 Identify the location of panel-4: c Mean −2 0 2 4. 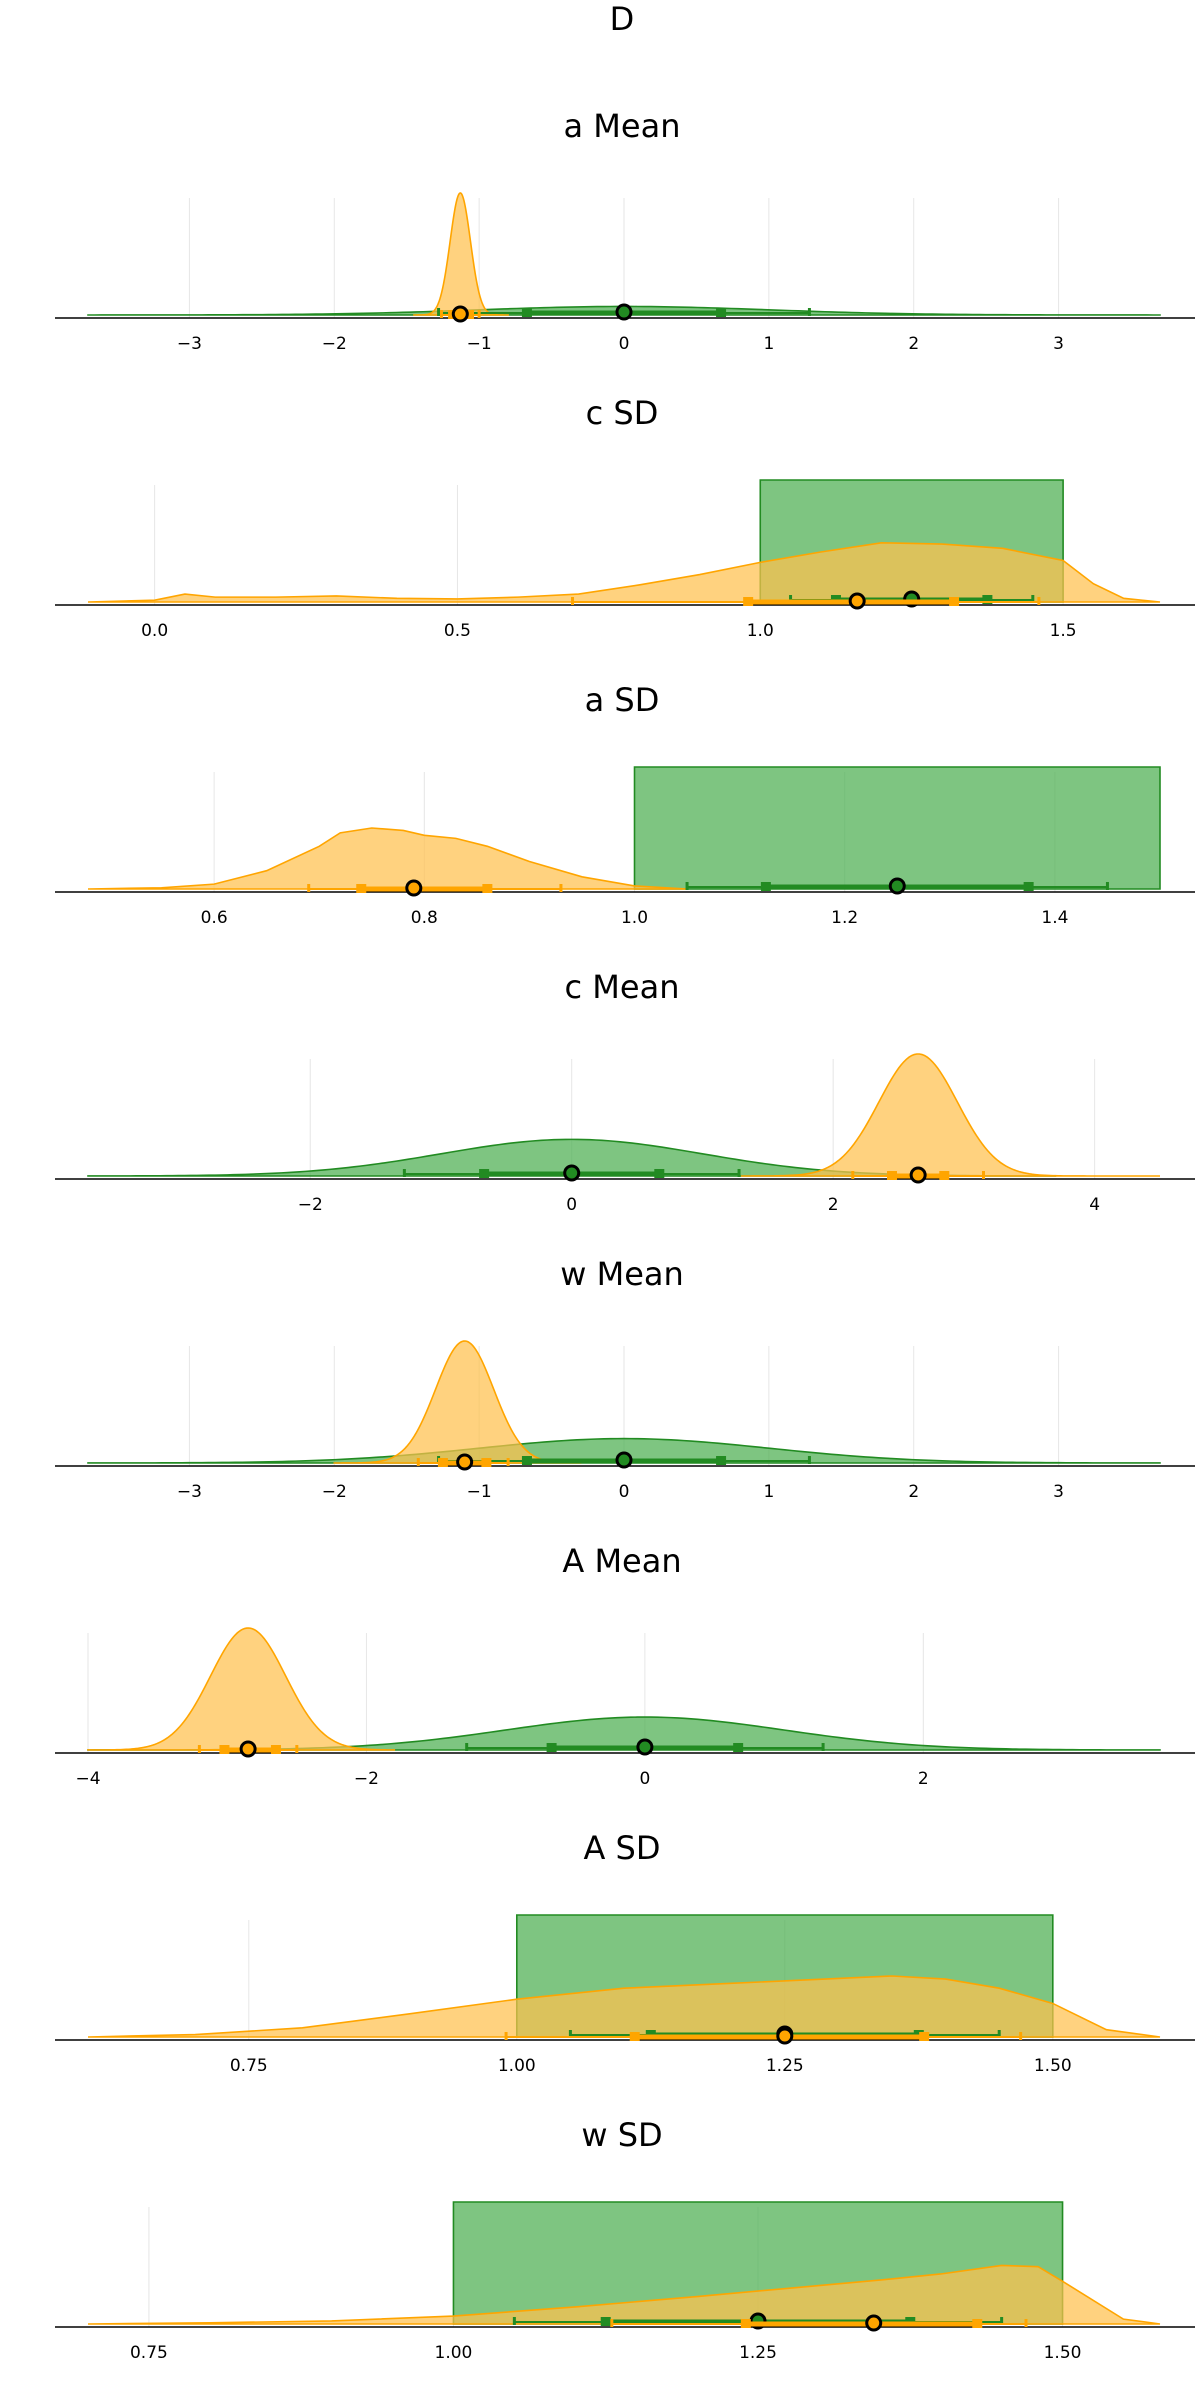
(625, 1091).